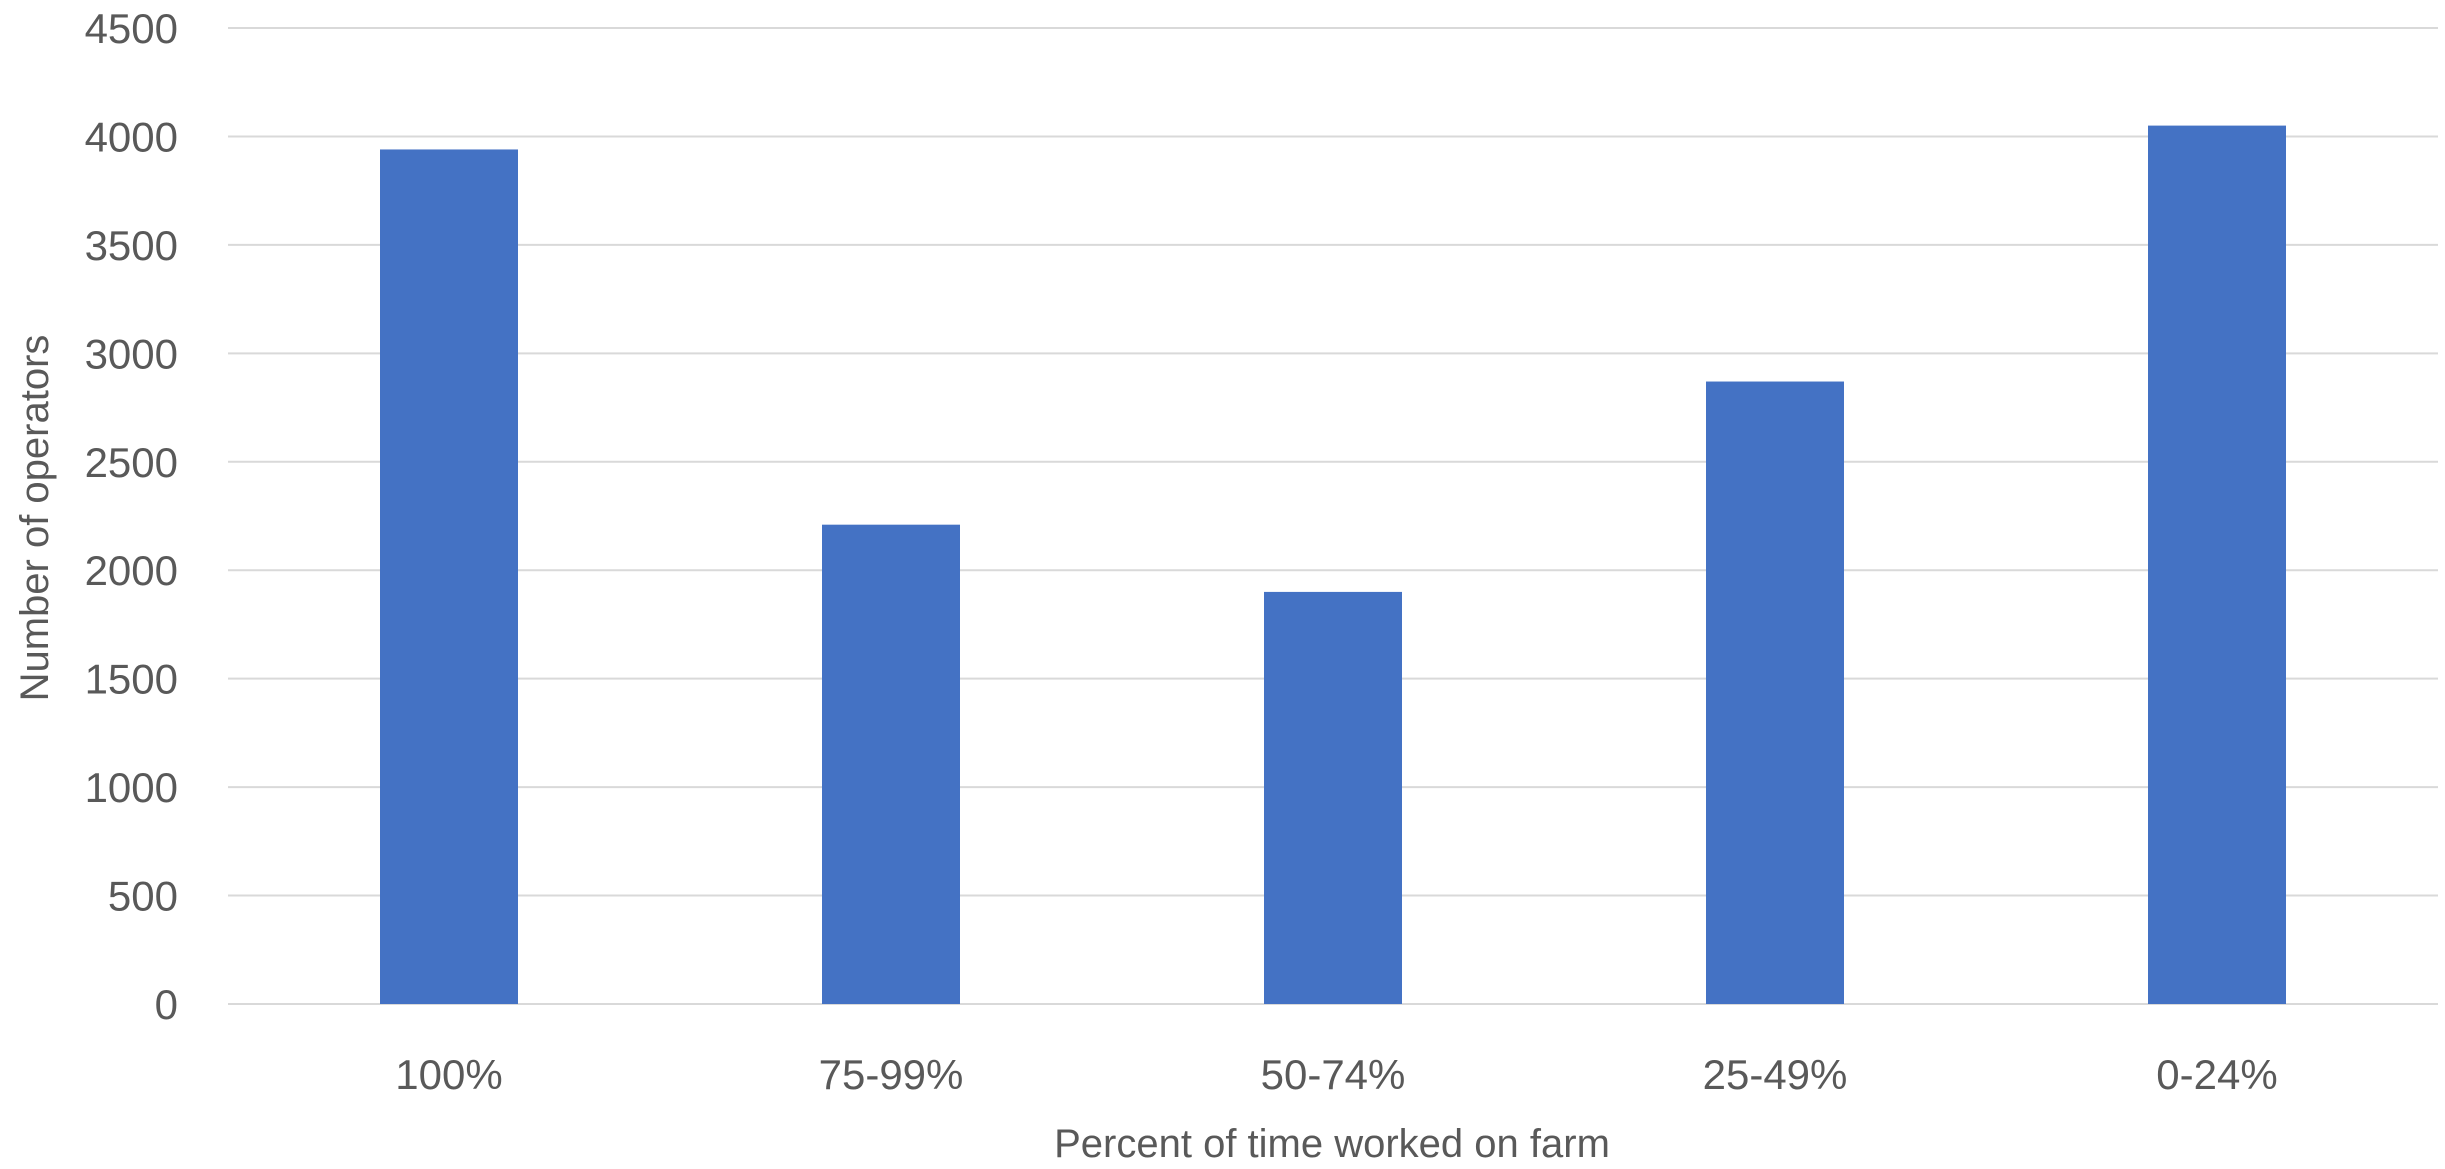 The height and width of the screenshot is (1169, 2445). I want to click on y-tick-label: 1500, so click(131, 679).